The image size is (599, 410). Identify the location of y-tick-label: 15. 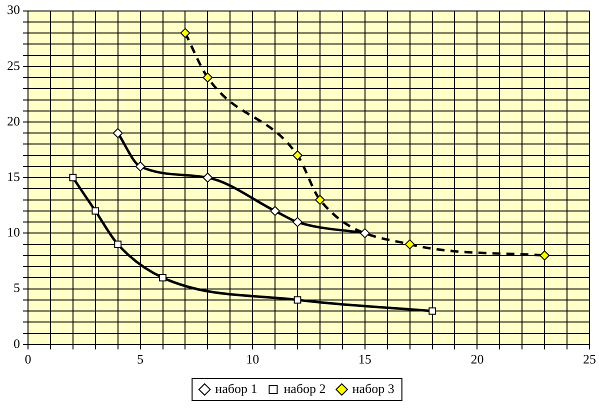
(13, 176).